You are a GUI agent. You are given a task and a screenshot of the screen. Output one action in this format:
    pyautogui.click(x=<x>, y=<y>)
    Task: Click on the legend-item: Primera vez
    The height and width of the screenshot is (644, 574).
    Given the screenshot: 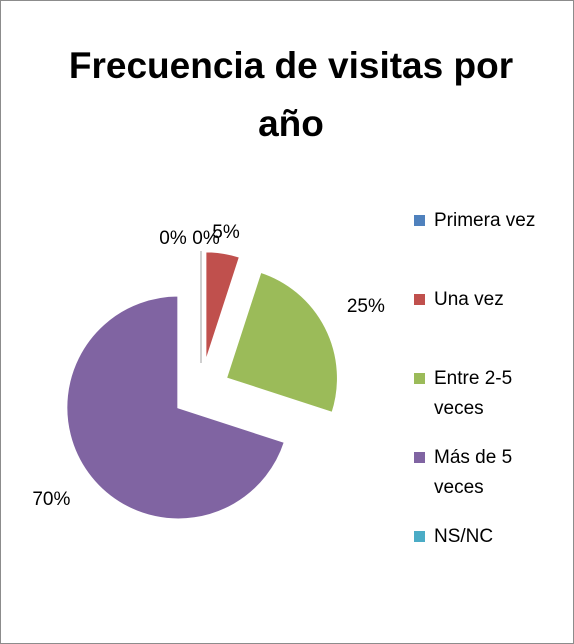 What is the action you would take?
    pyautogui.click(x=489, y=245)
    